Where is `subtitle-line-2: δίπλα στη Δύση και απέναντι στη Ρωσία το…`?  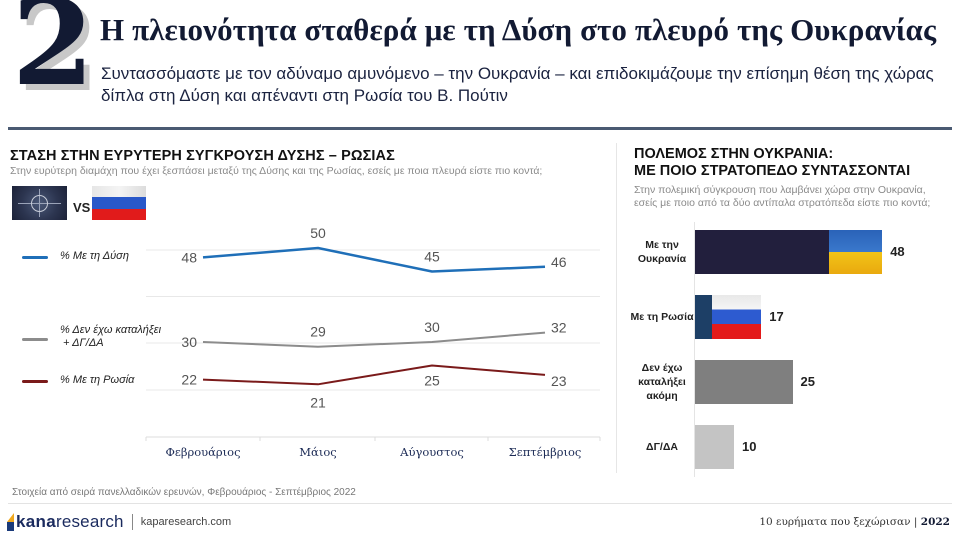 subtitle-line-2: δίπλα στη Δύση και απέναντι στη Ρωσία το… is located at coordinates (304, 95).